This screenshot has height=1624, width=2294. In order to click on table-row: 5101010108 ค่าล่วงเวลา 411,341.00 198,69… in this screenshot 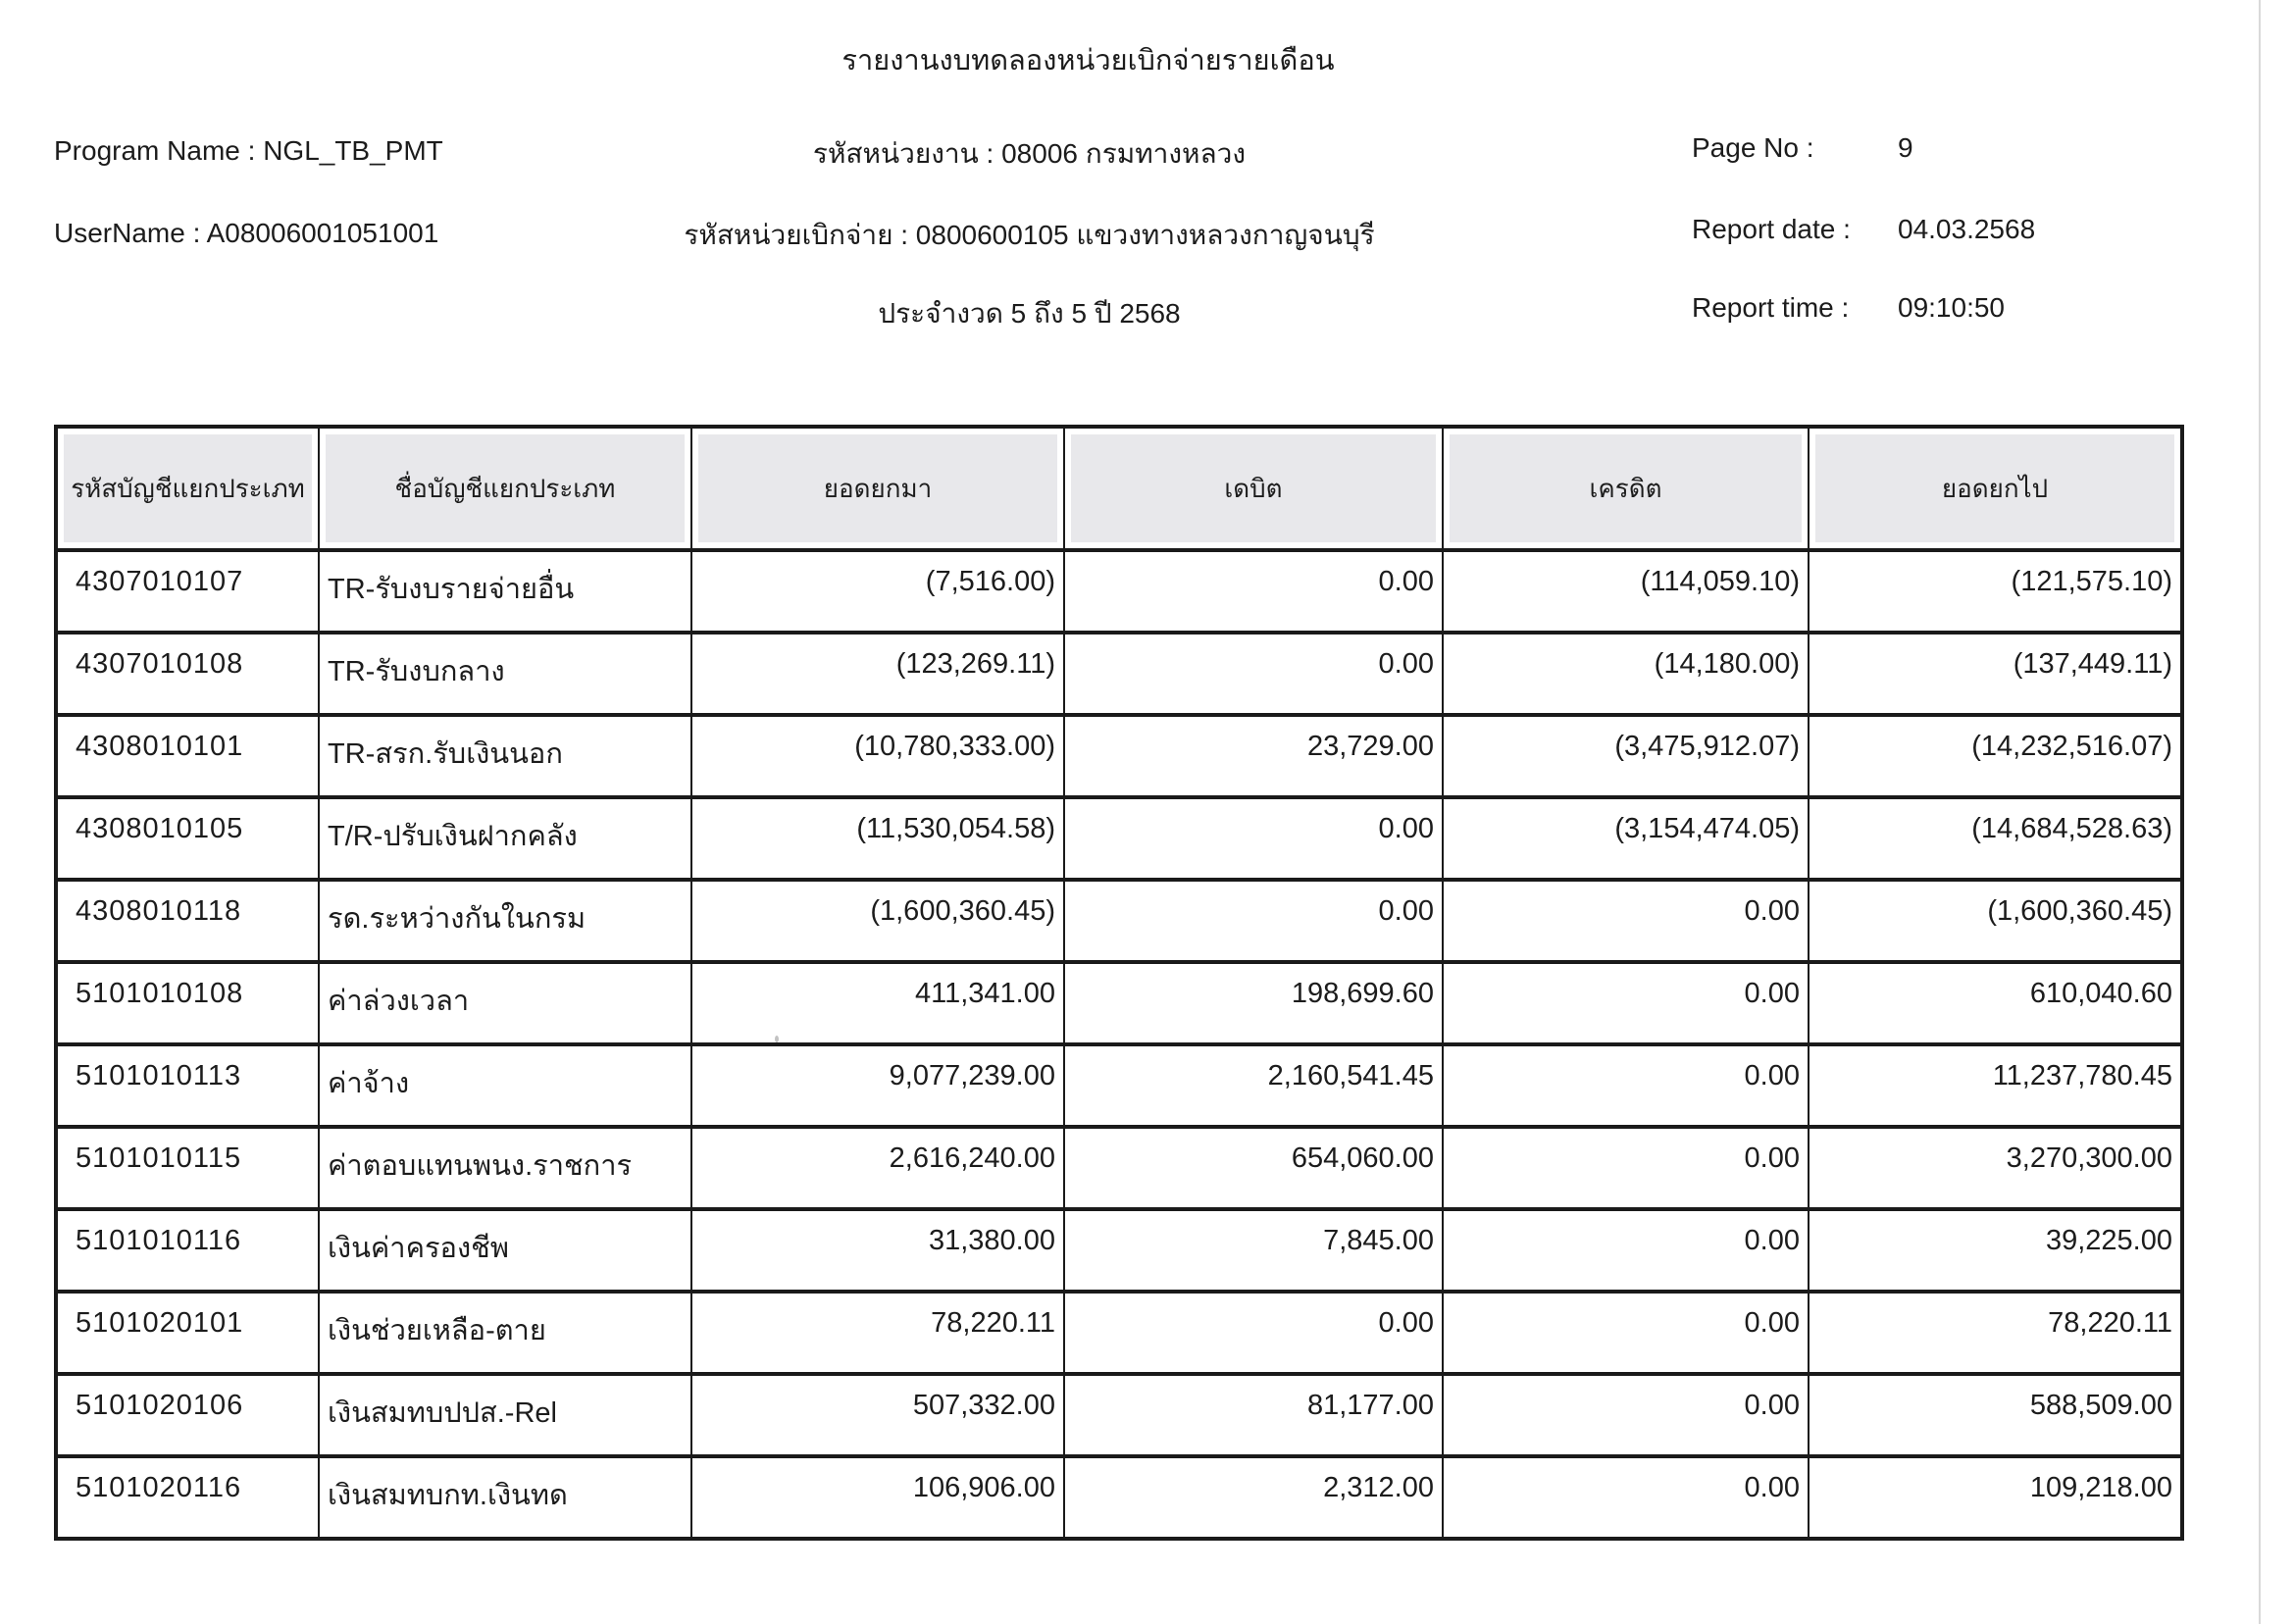, I will do `click(1119, 1002)`.